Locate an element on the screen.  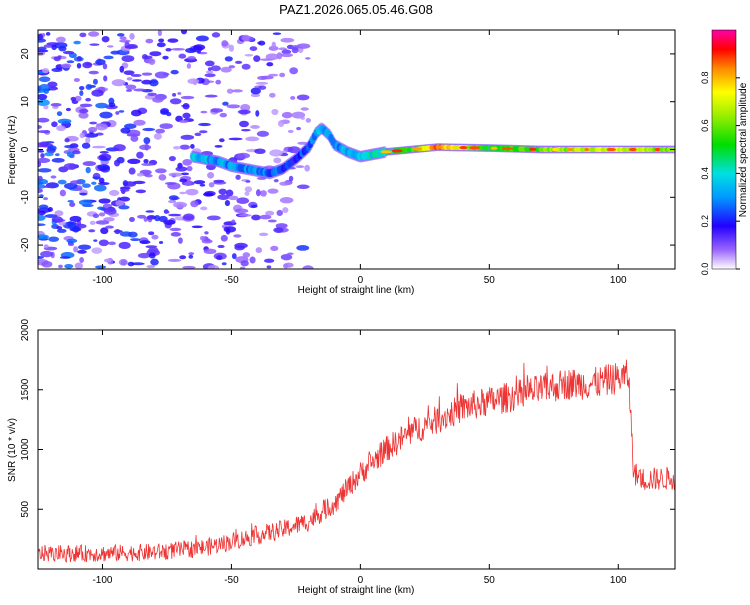
x-tick-label: 100 is located at coordinates (618, 580).